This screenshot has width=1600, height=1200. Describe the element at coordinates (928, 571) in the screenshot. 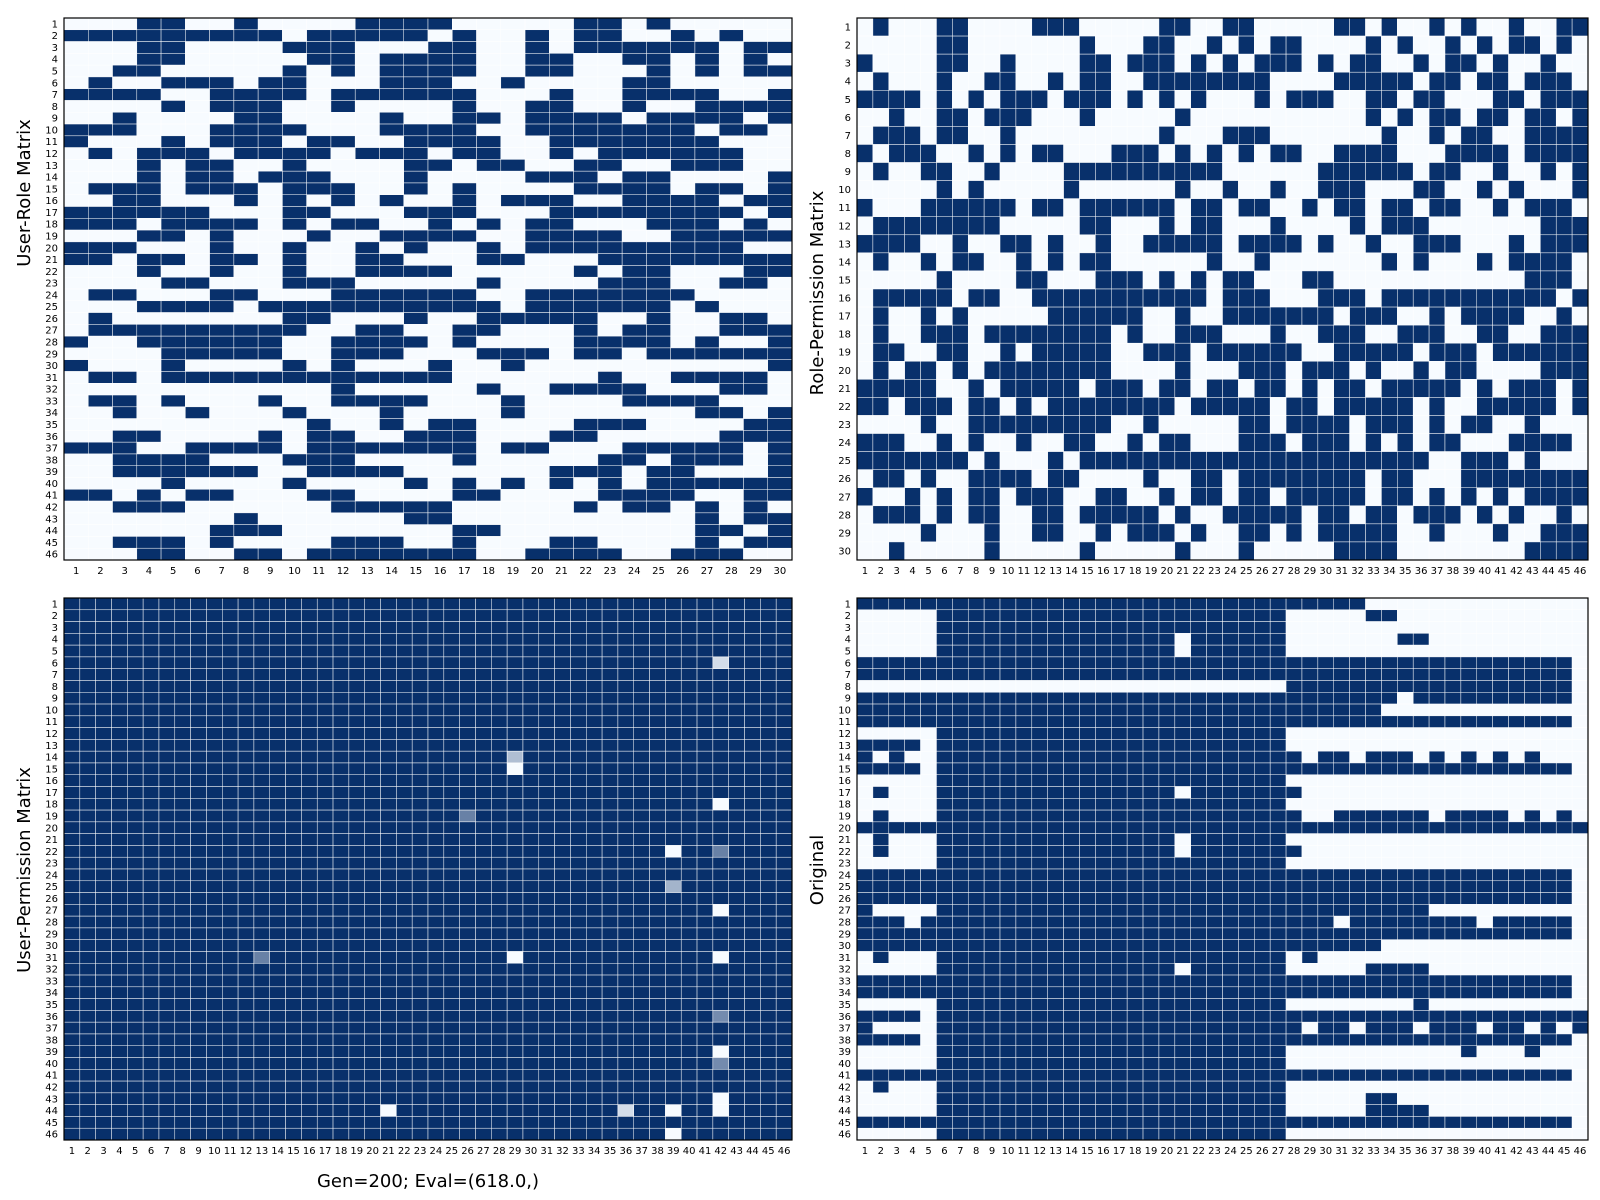

I see `x-tick-label: 5` at that location.